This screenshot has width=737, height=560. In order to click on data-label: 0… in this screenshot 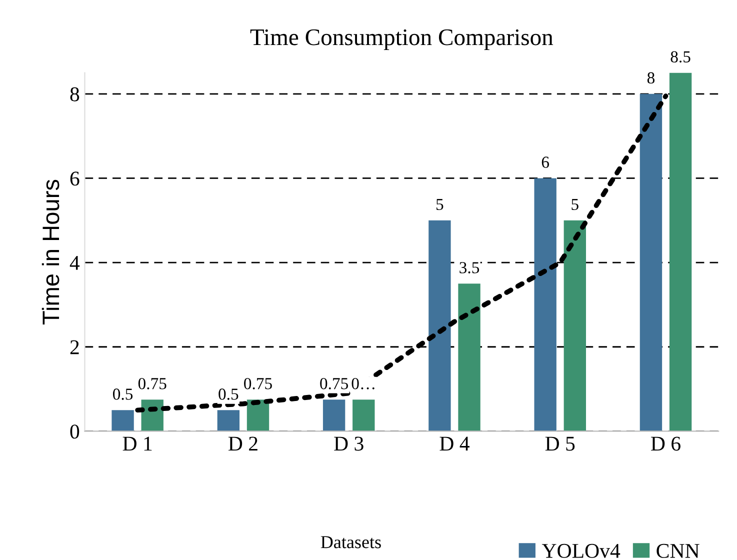, I will do `click(363, 384)`.